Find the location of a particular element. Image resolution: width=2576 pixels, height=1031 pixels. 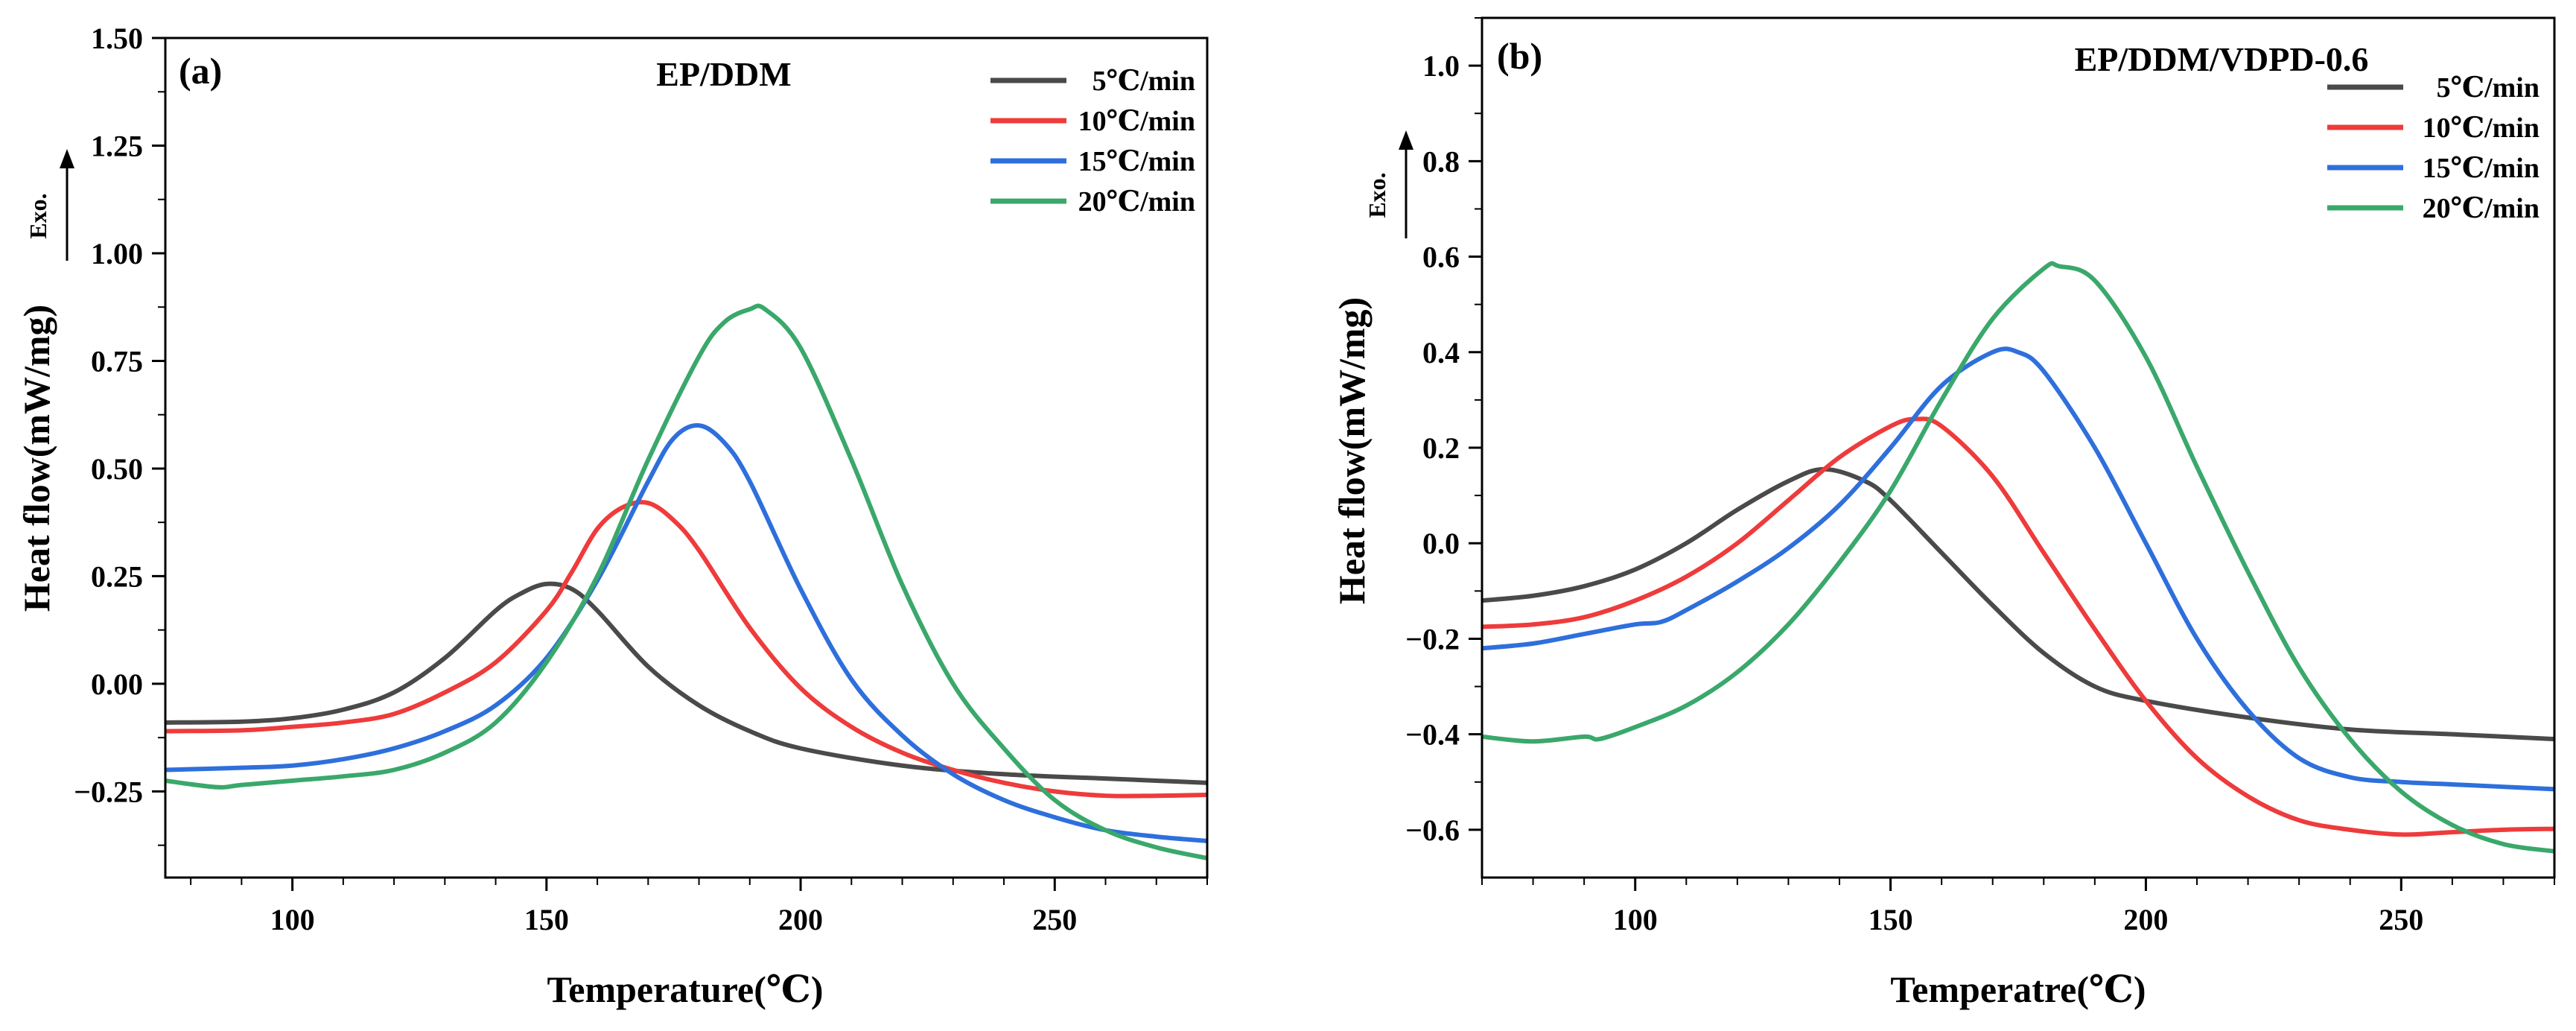

panel-a-x-tick-label: 200 is located at coordinates (800, 919).